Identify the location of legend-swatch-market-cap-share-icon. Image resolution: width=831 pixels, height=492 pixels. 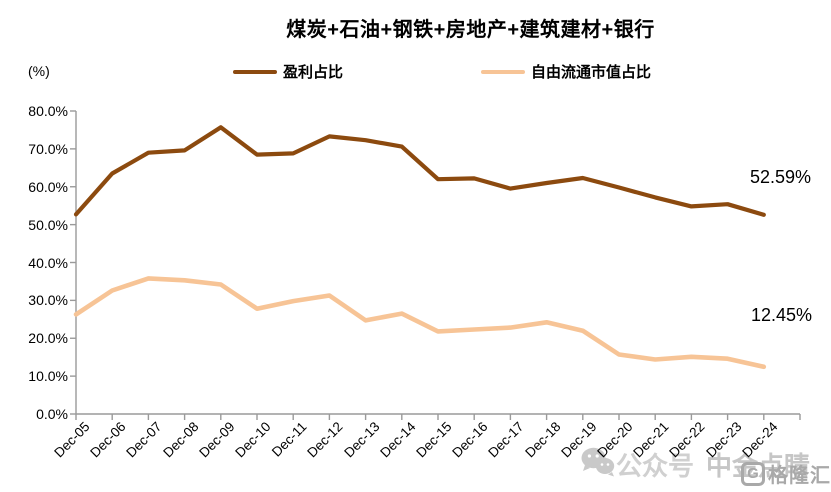
(503, 71).